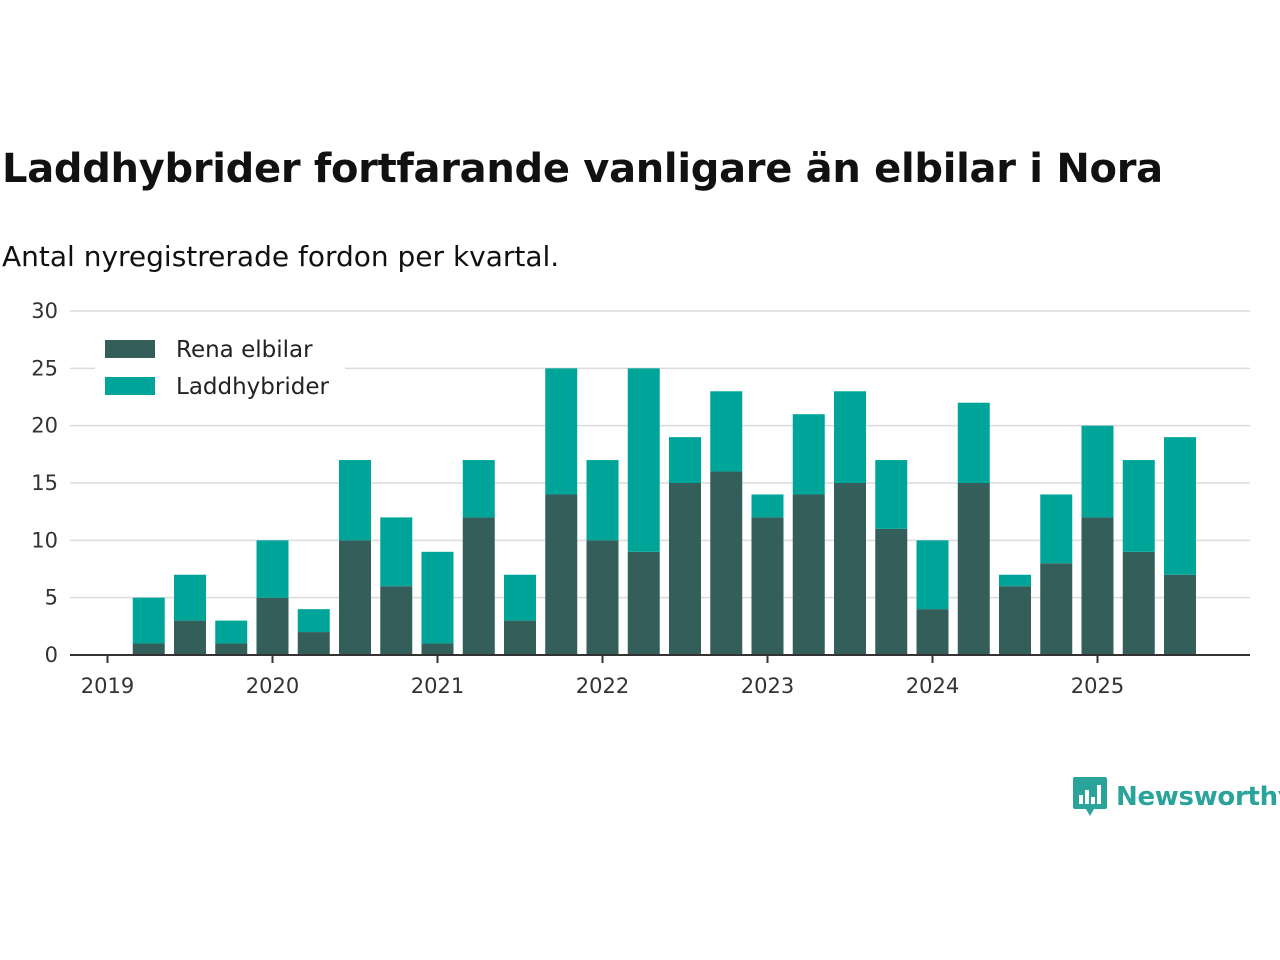  What do you see at coordinates (1097, 686) in the screenshot?
I see `x-tick-label: 2025` at bounding box center [1097, 686].